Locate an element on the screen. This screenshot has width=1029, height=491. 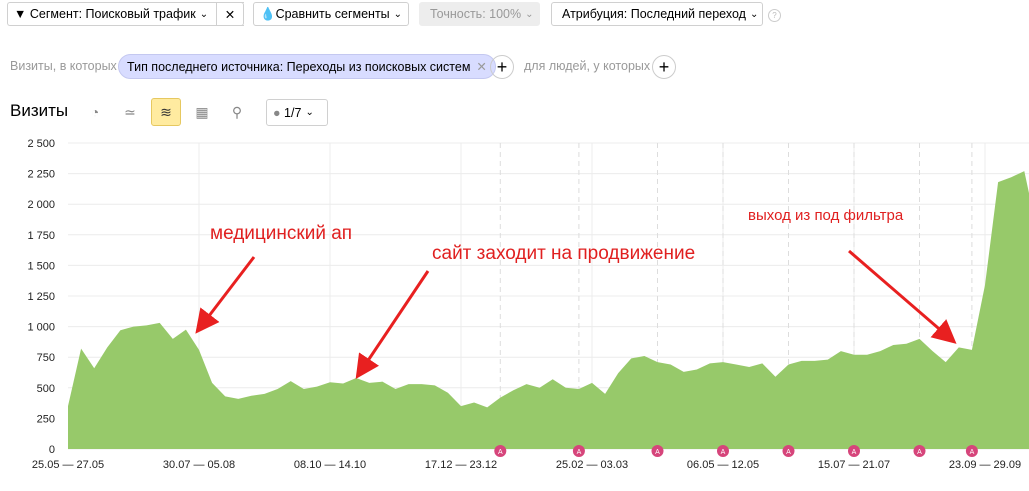
compare-label: Сравнить сегменты is located at coordinates (332, 14).